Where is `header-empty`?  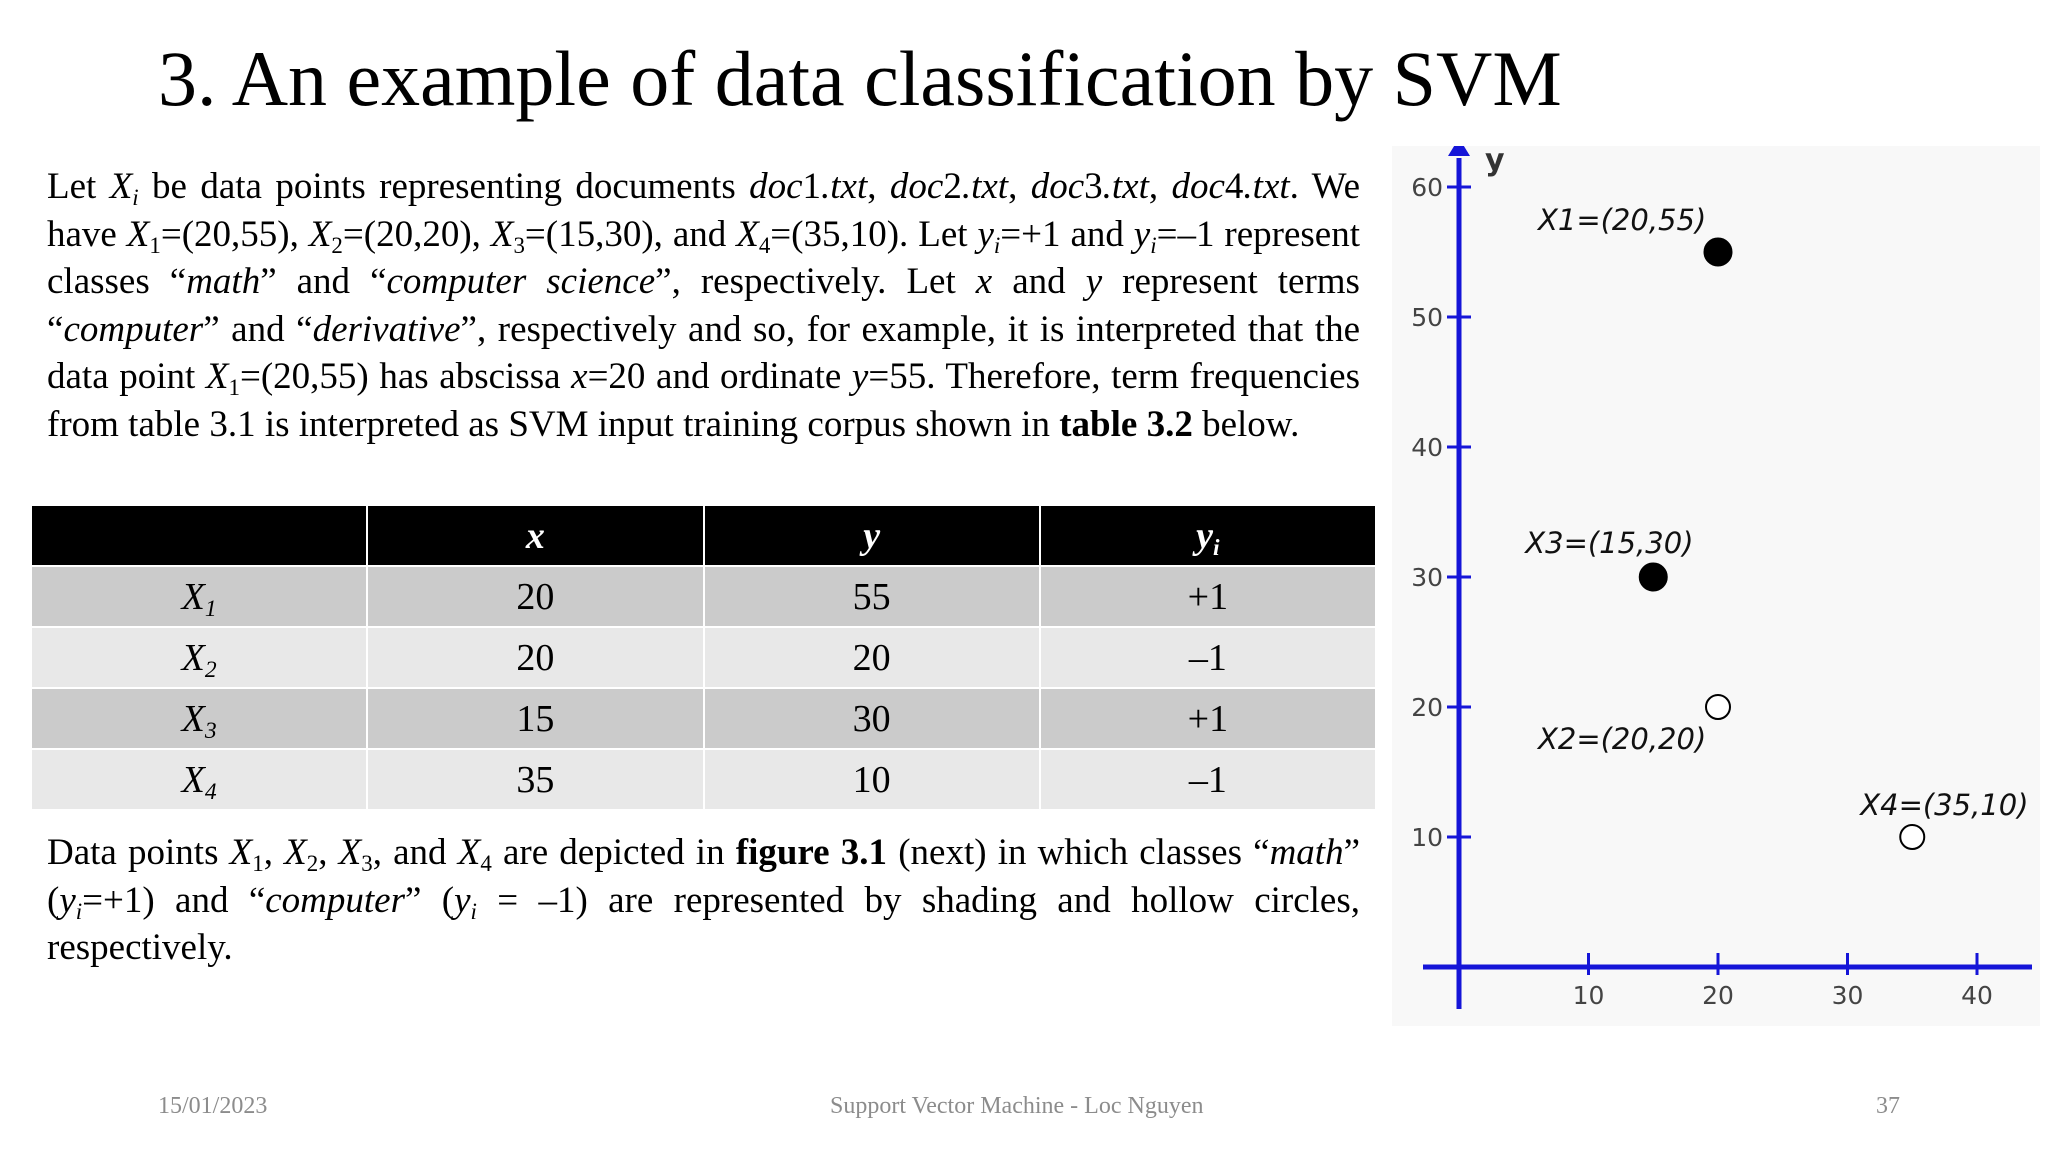
header-empty is located at coordinates (199, 535).